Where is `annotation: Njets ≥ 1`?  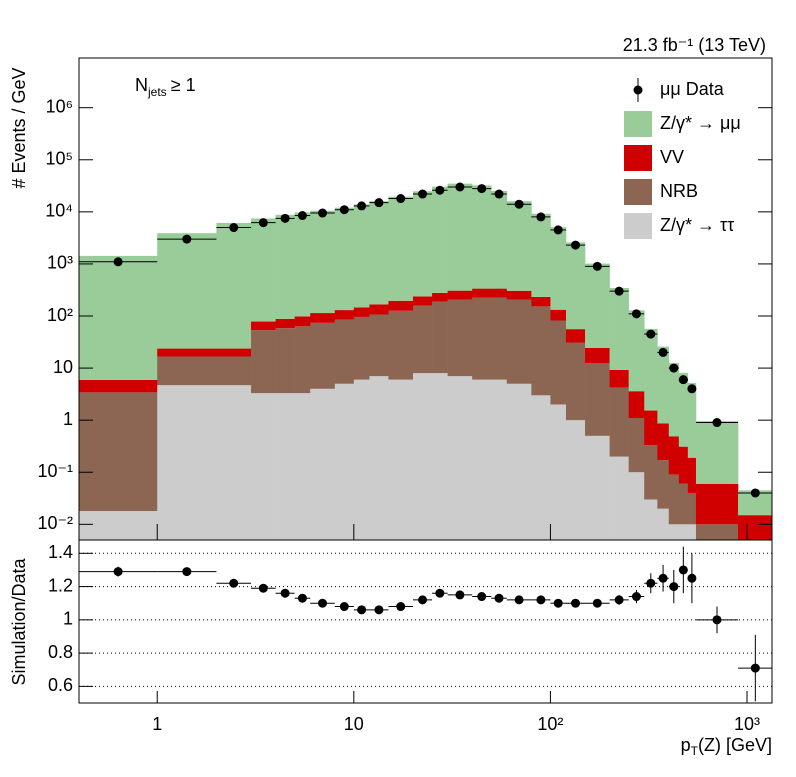 annotation: Njets ≥ 1 is located at coordinates (165, 87).